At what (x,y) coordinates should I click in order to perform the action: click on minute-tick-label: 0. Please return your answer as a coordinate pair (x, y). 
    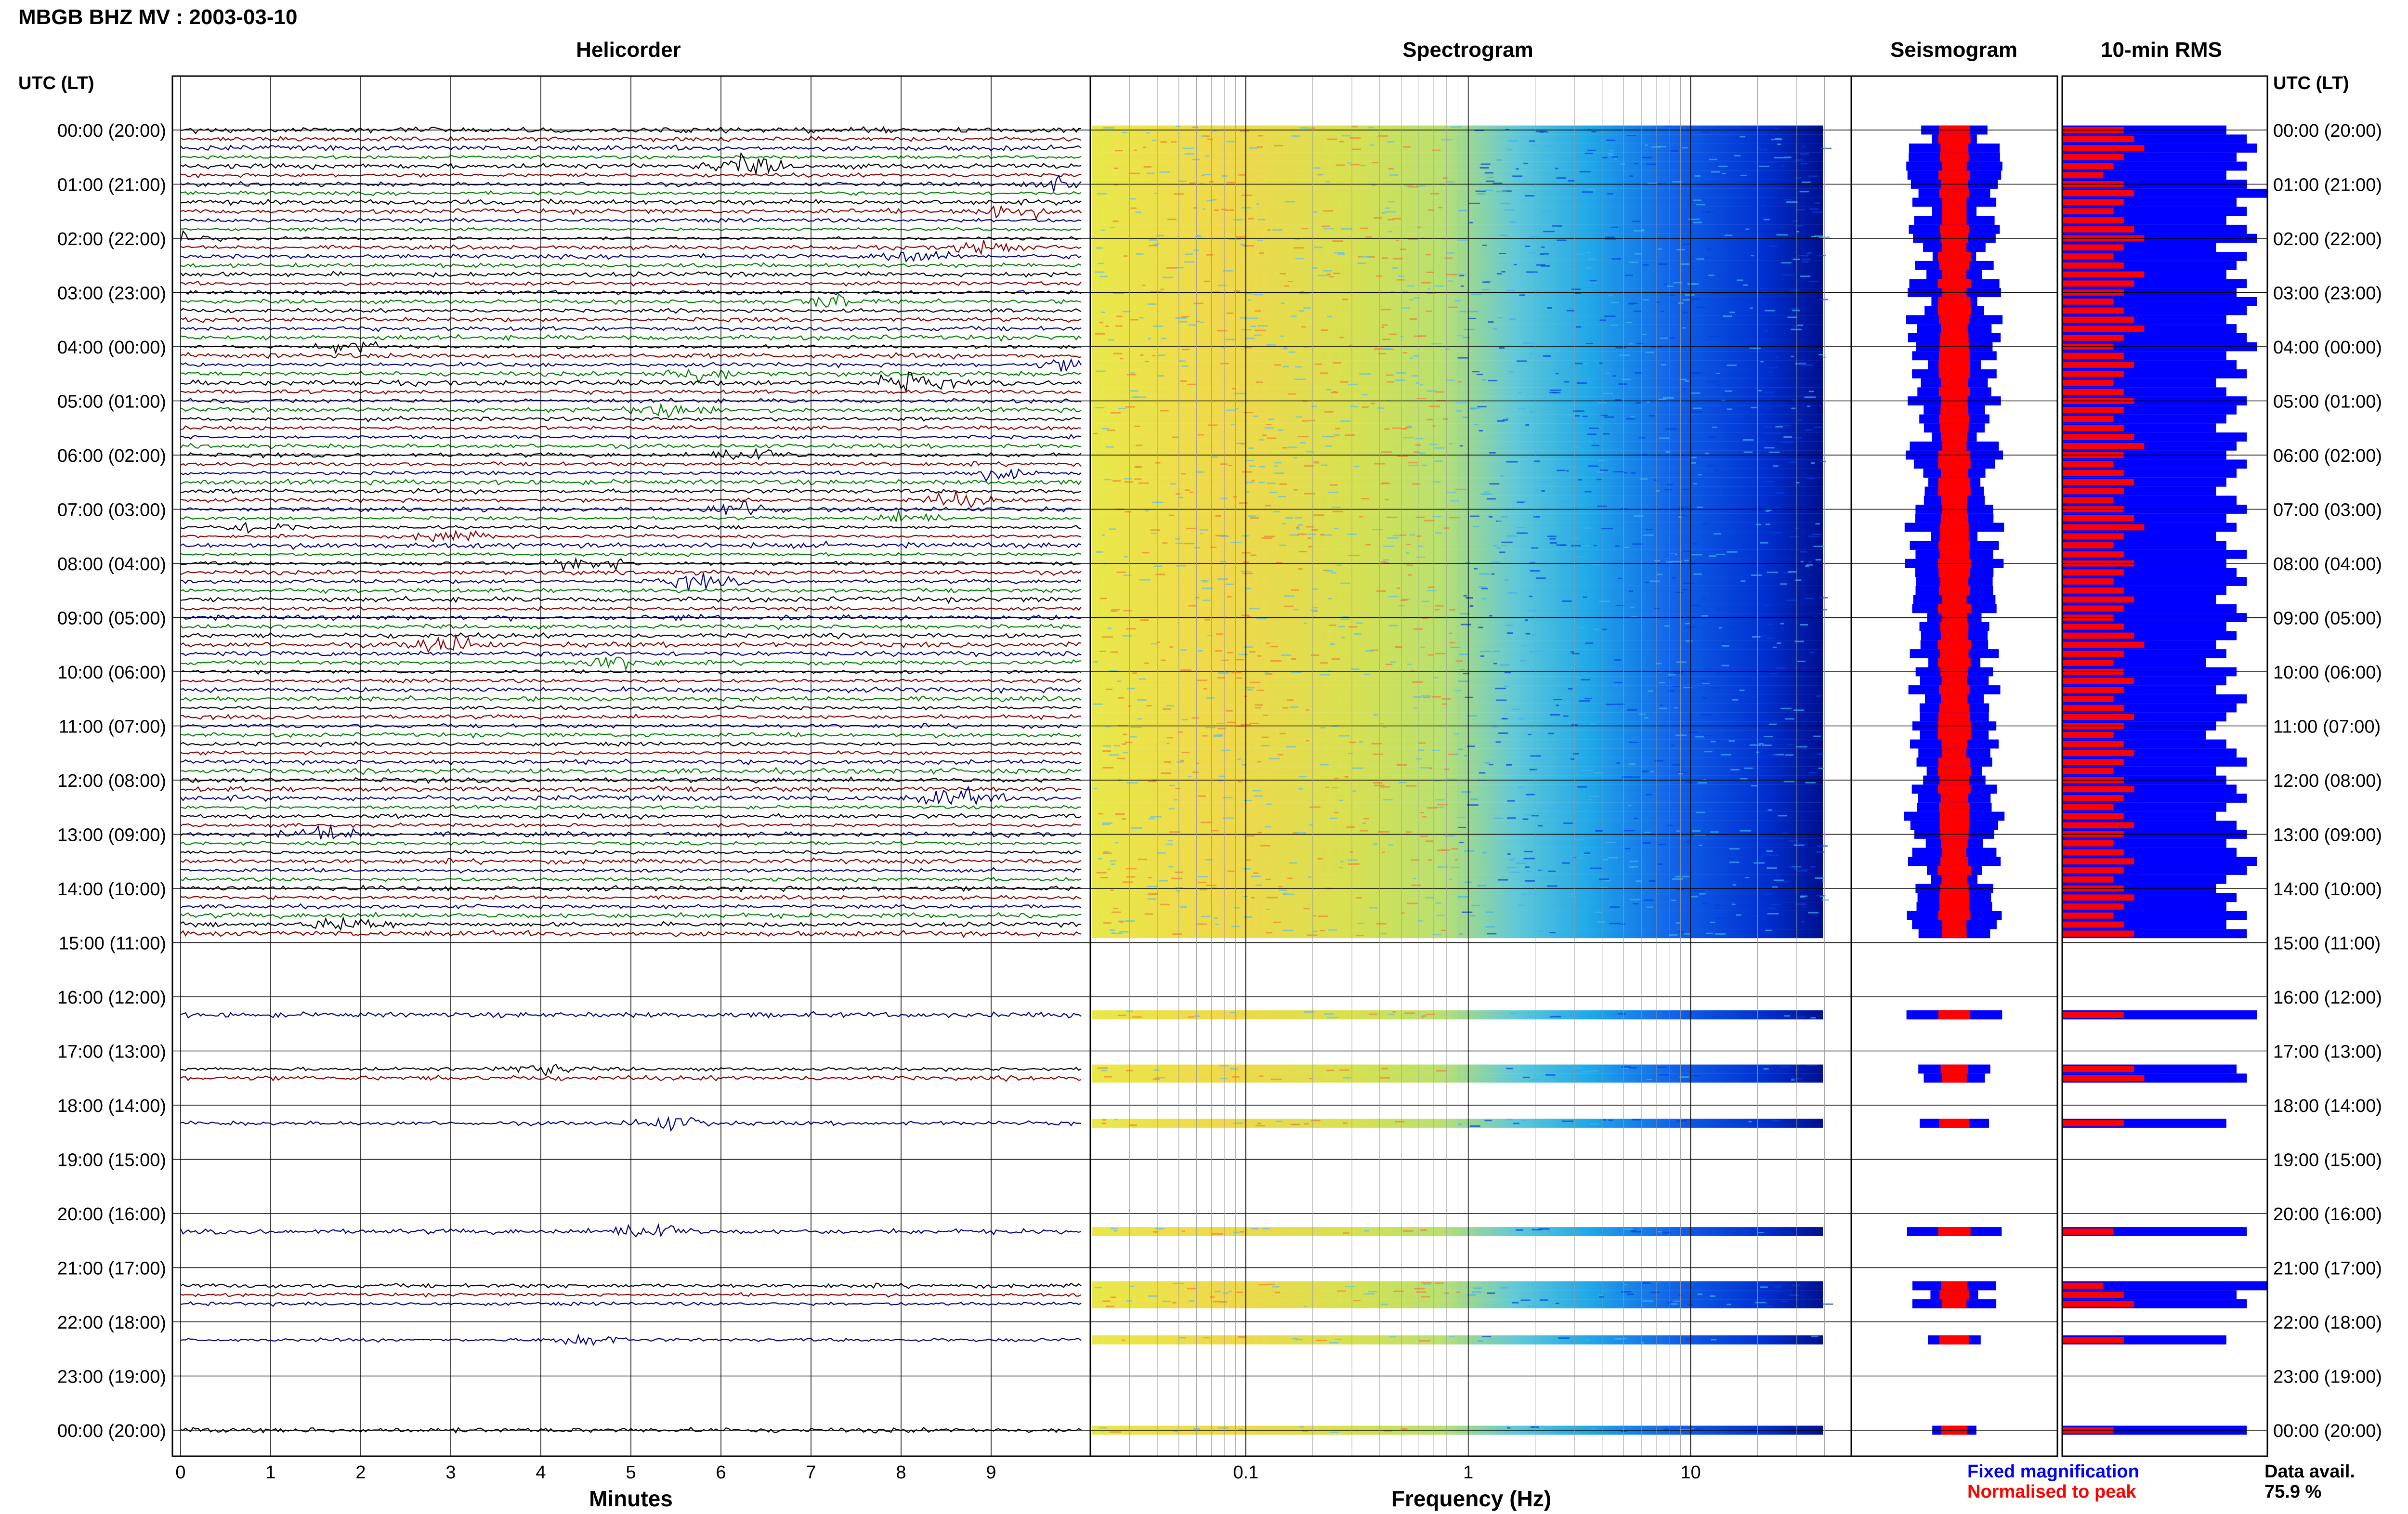
    Looking at the image, I should click on (180, 1472).